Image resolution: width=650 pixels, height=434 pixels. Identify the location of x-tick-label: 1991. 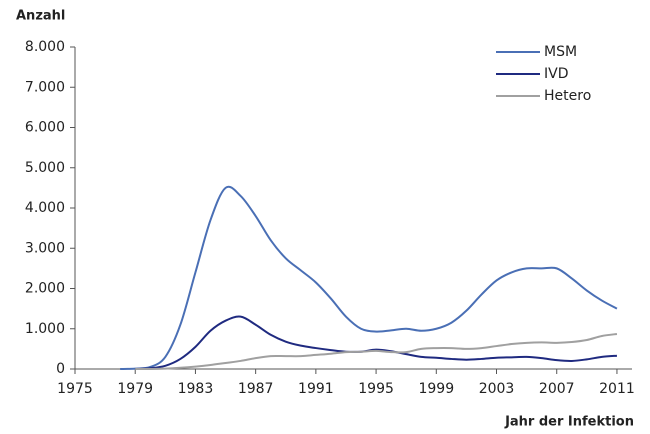
(316, 389).